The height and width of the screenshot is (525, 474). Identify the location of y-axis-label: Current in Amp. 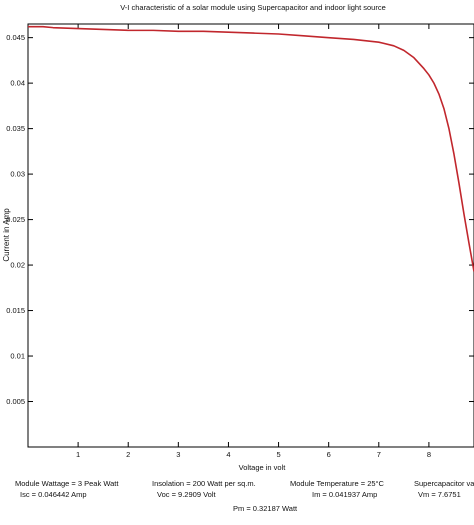
(6, 235).